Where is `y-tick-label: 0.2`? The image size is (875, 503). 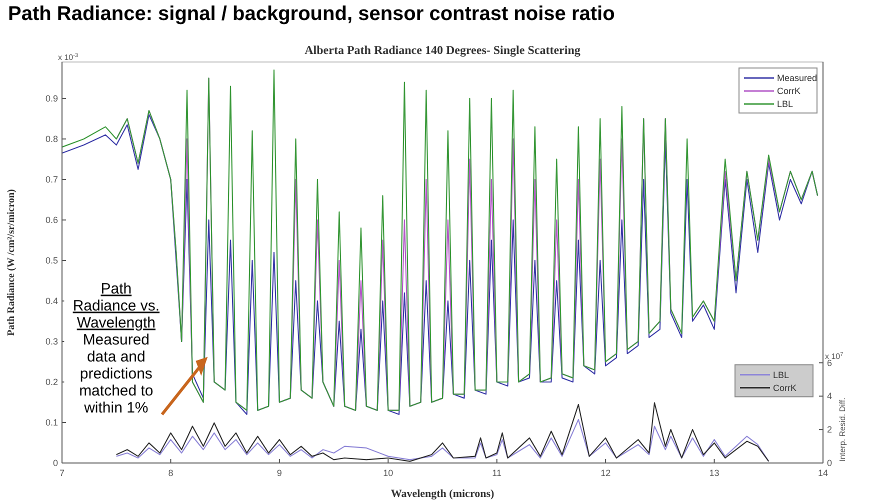 y-tick-label: 0.2 is located at coordinates (51, 381).